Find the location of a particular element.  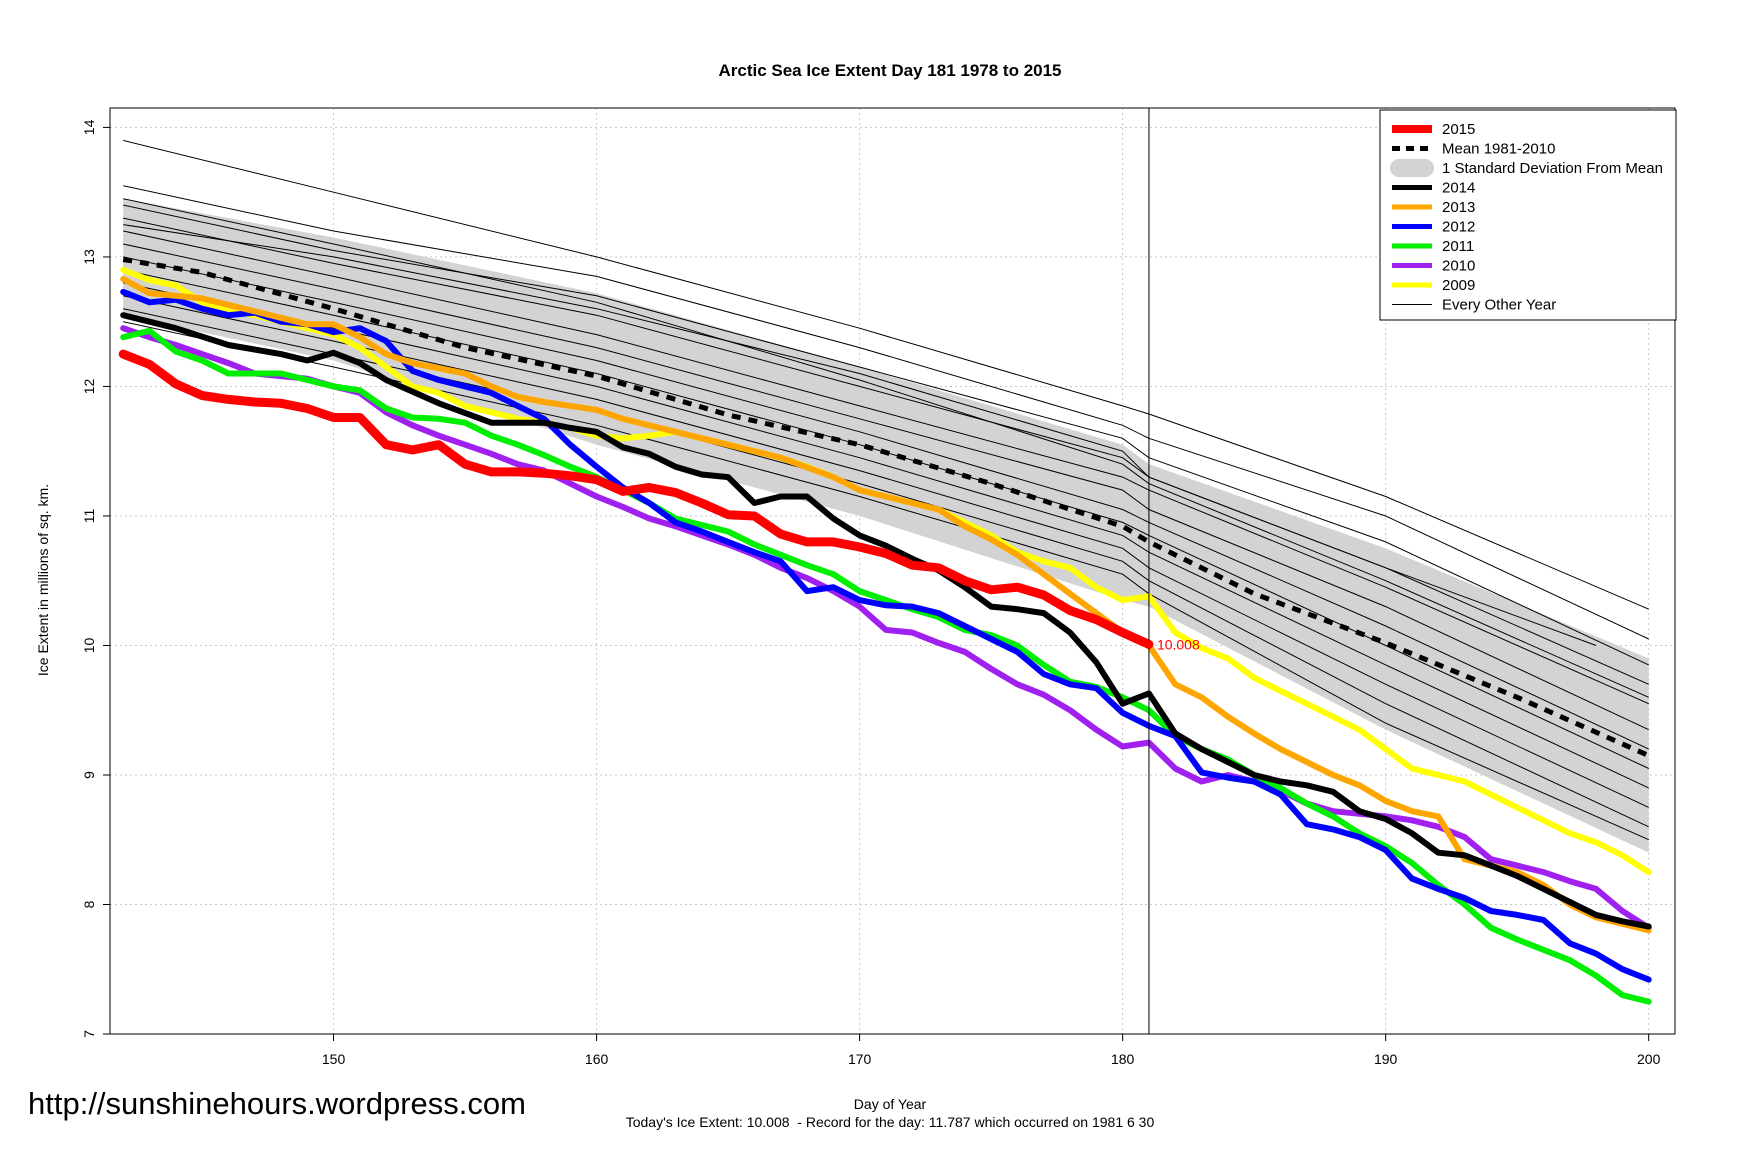

y-axis-label: Ice Extent in millions of sq. km. is located at coordinates (43, 580).